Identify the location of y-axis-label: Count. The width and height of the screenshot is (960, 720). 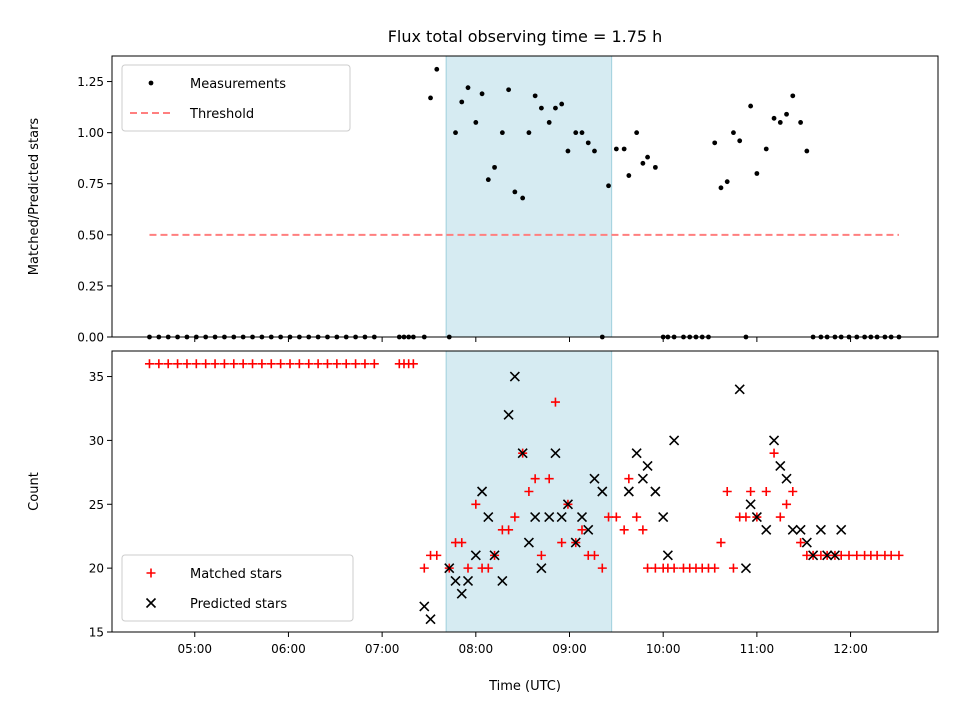
(34, 491).